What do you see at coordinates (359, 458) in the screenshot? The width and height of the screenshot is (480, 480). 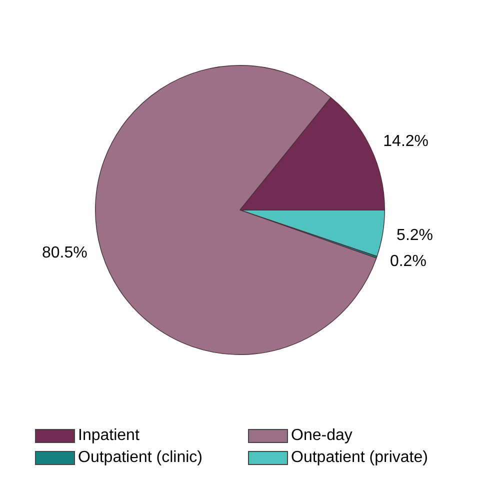 I see `legend-label: Outpatient (private)` at bounding box center [359, 458].